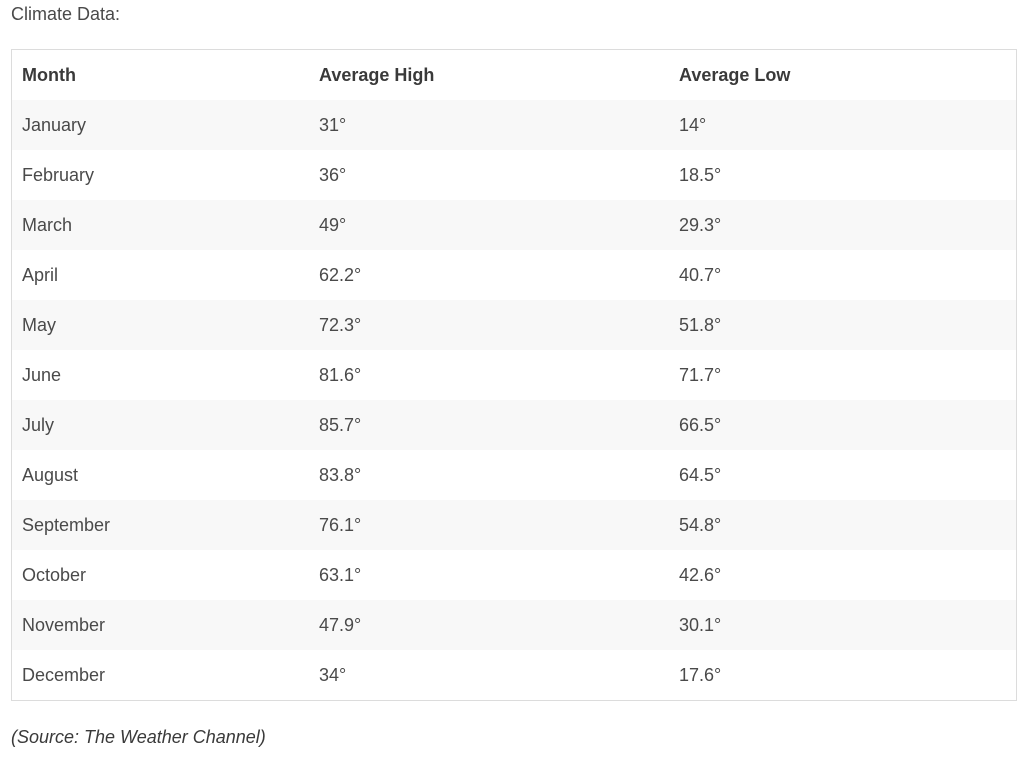 The image size is (1034, 758). What do you see at coordinates (489, 375) in the screenshot?
I see `average-high-cell: 81.6°` at bounding box center [489, 375].